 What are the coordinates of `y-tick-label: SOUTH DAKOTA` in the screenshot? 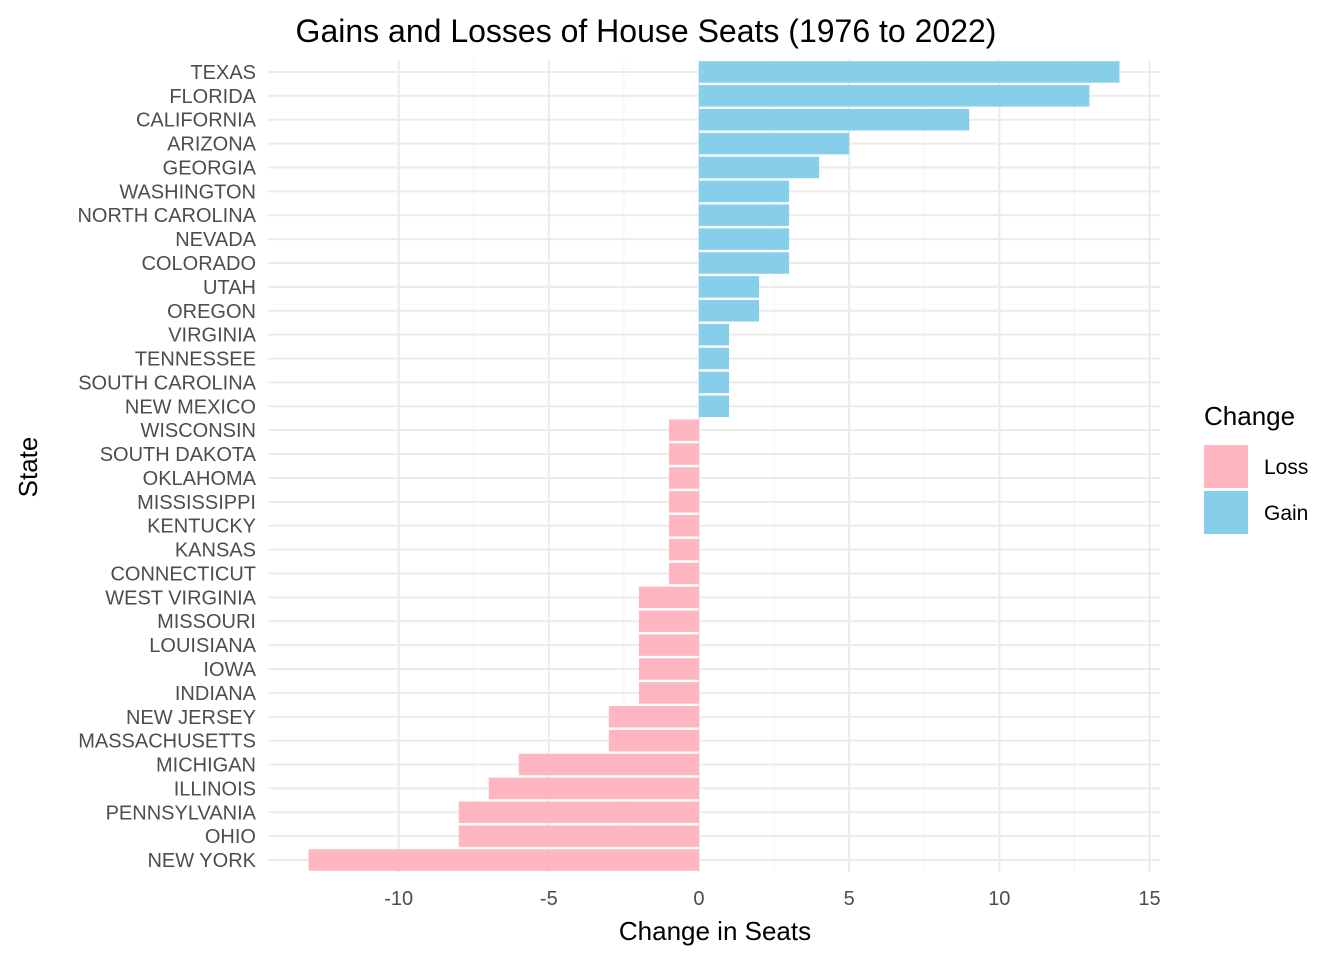 It's located at (178, 455).